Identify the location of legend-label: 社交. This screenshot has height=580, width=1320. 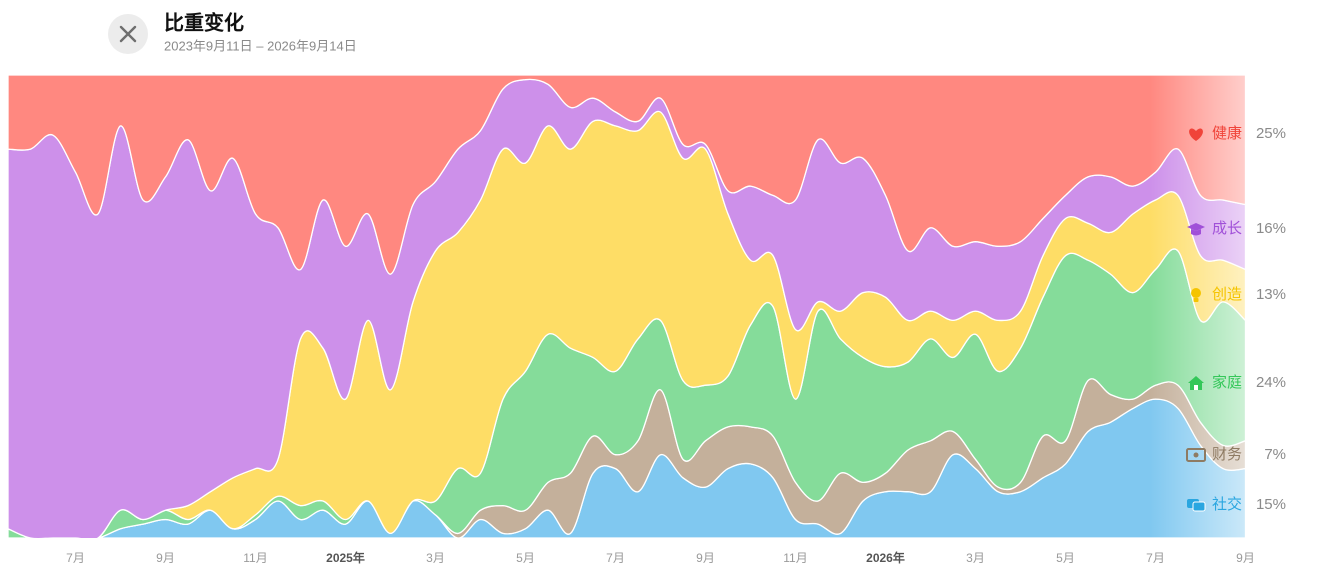
(1227, 504).